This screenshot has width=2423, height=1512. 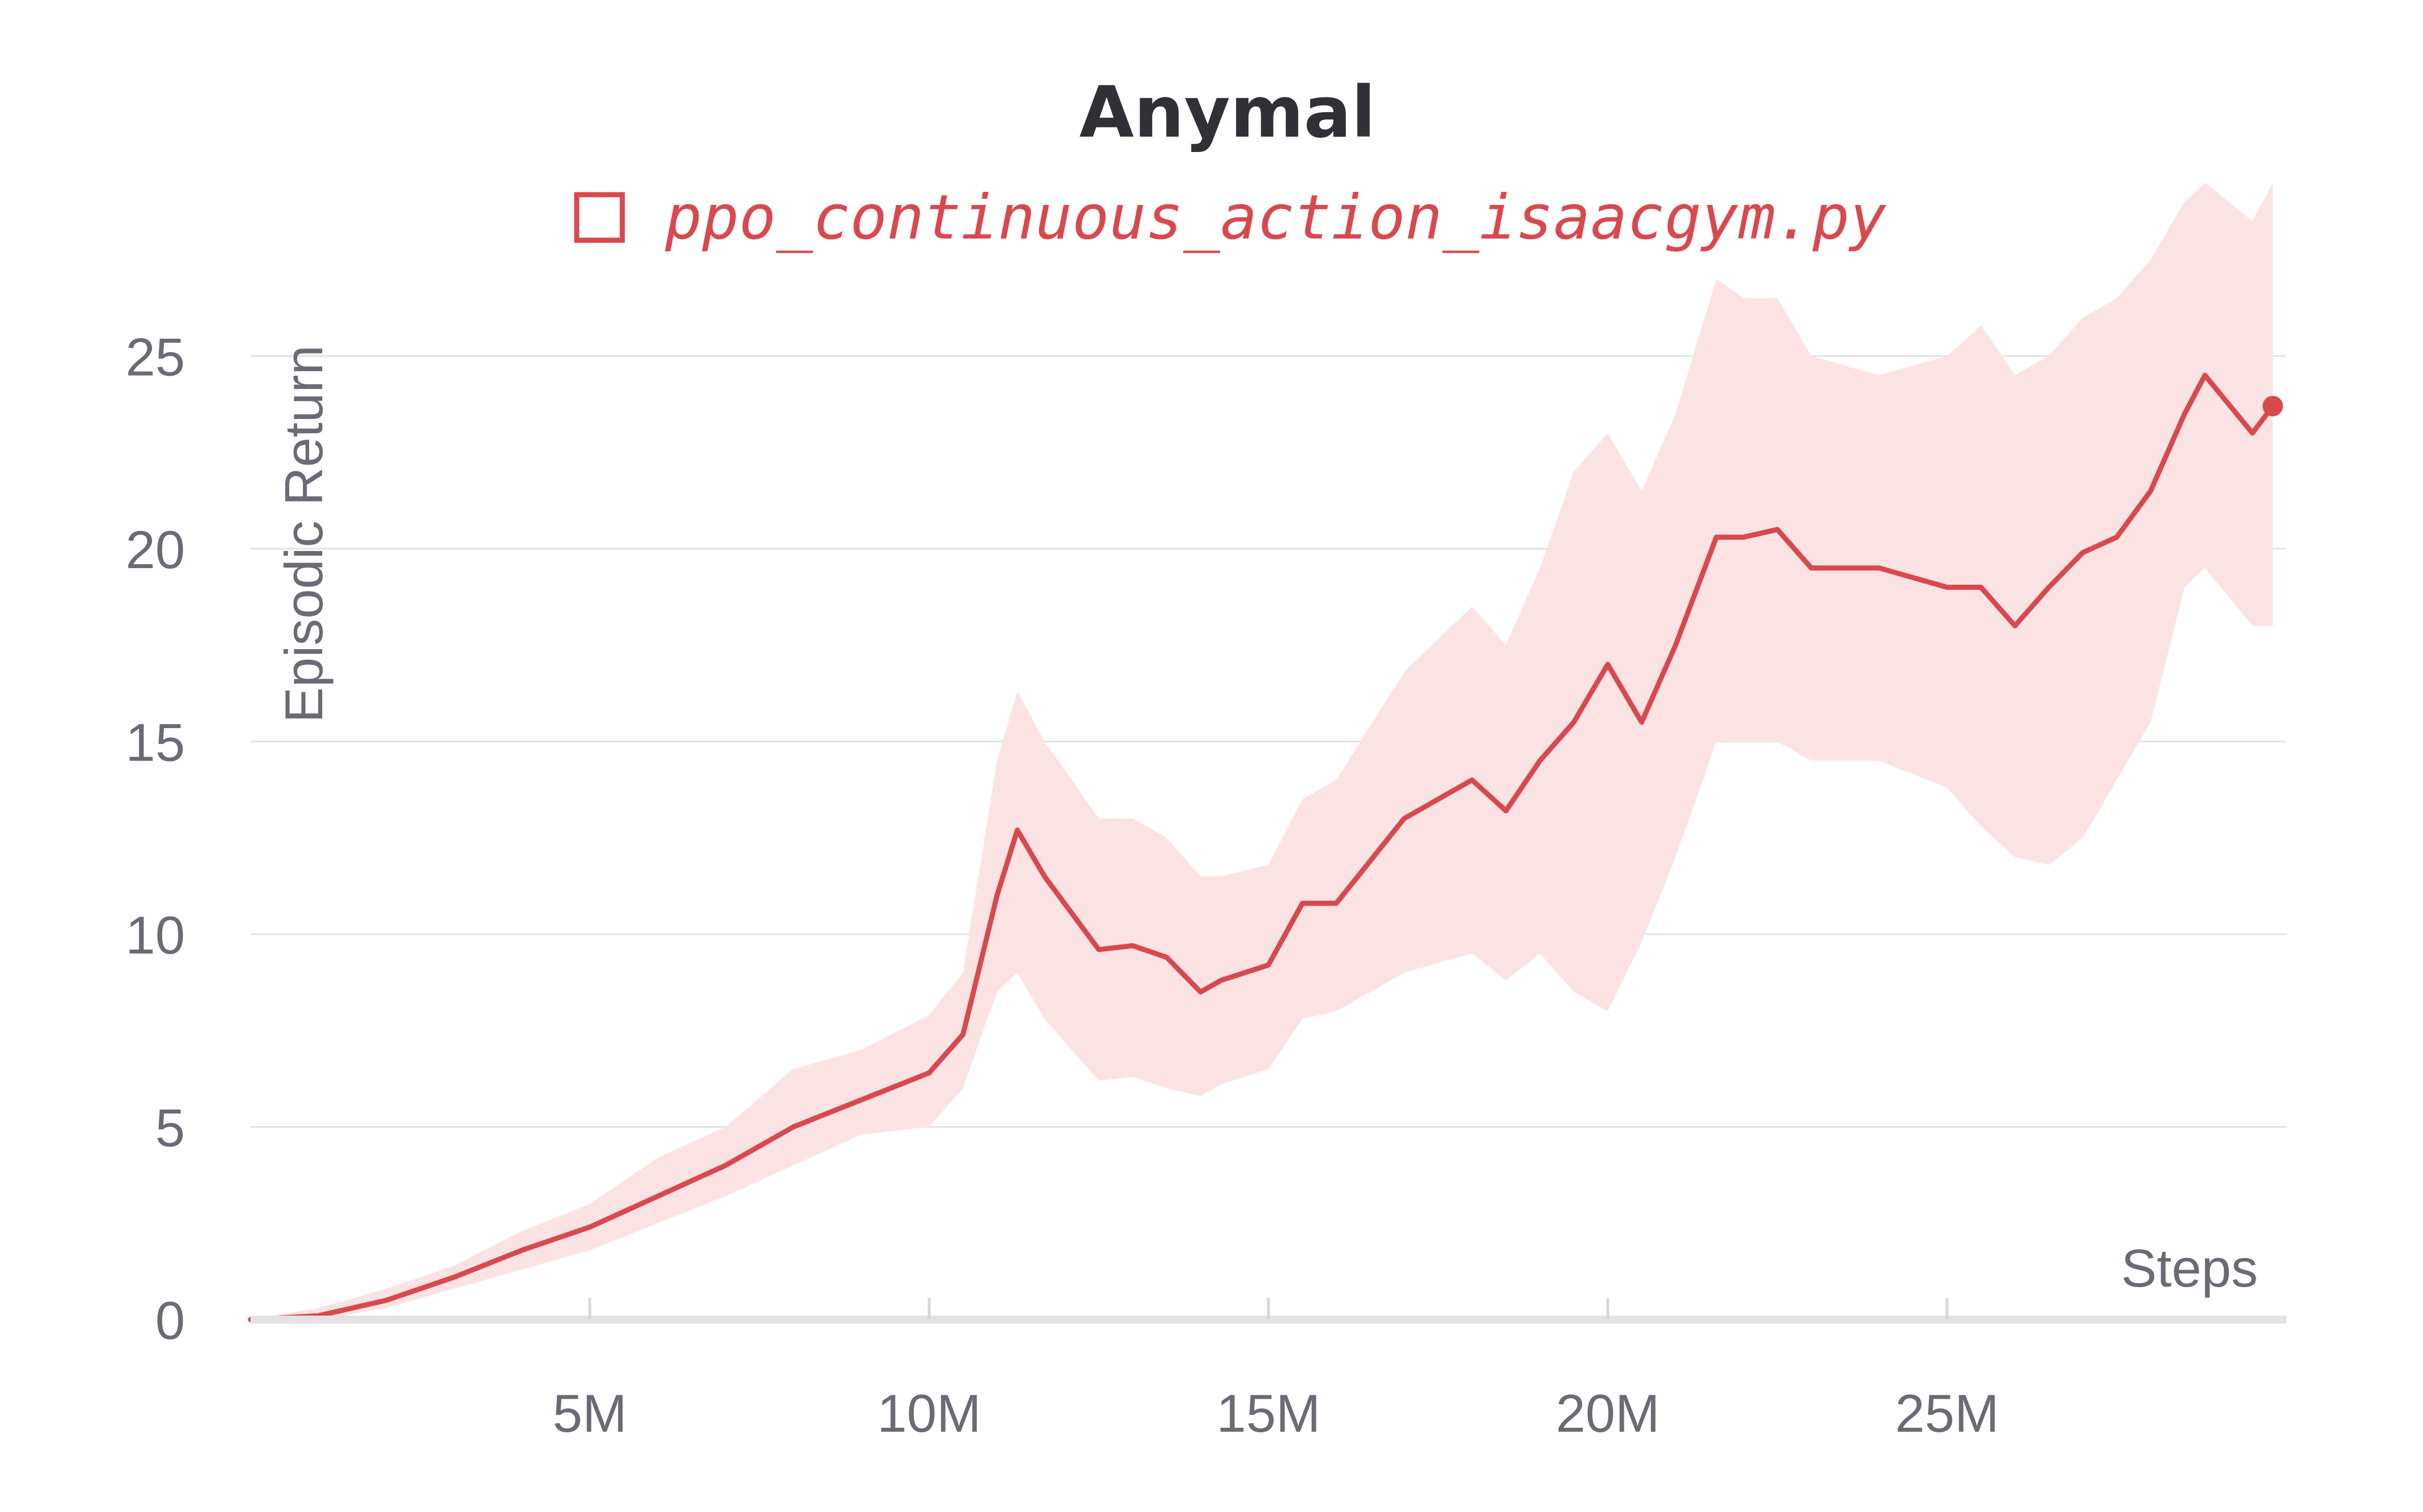 I want to click on chart-title: Anymal, so click(x=1227, y=113).